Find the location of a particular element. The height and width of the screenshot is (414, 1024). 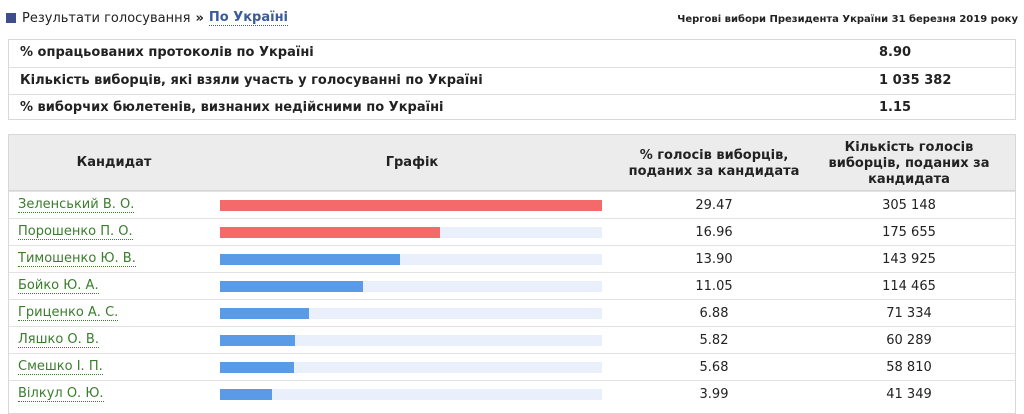

vote-count: 305 148 is located at coordinates (909, 205).